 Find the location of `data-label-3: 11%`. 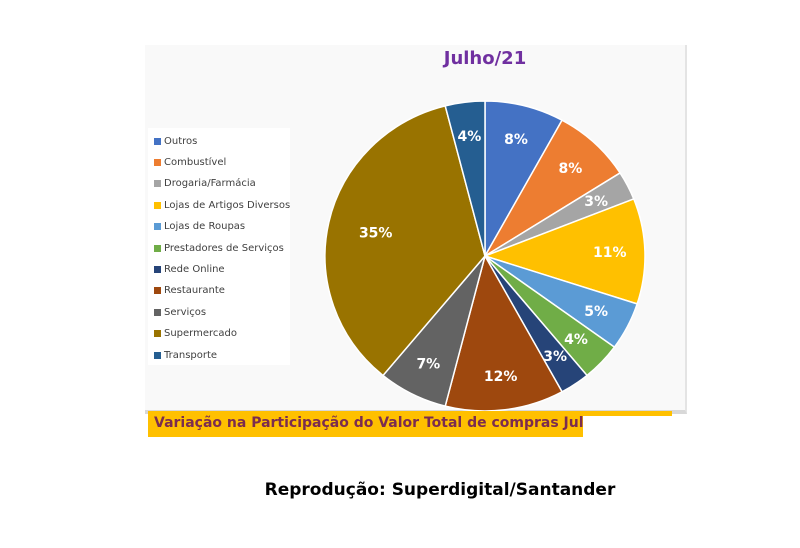

data-label-3: 11% is located at coordinates (610, 253).